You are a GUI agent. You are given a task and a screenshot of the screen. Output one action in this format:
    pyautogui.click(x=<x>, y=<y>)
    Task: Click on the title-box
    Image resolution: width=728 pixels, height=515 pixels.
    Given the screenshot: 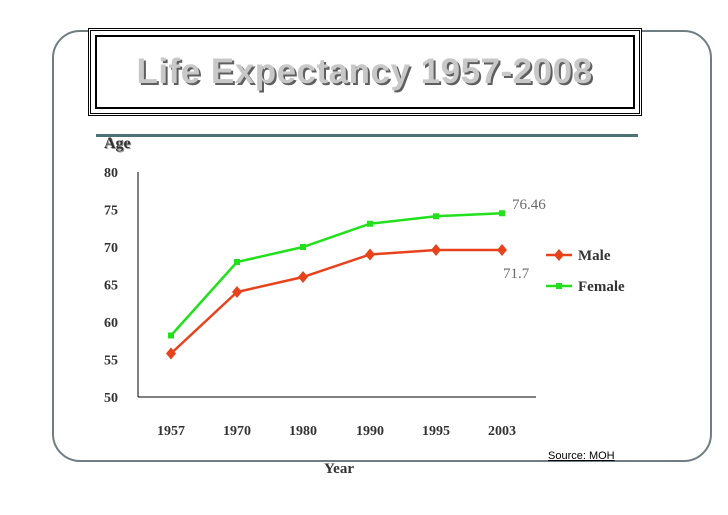 What is the action you would take?
    pyautogui.click(x=365, y=72)
    